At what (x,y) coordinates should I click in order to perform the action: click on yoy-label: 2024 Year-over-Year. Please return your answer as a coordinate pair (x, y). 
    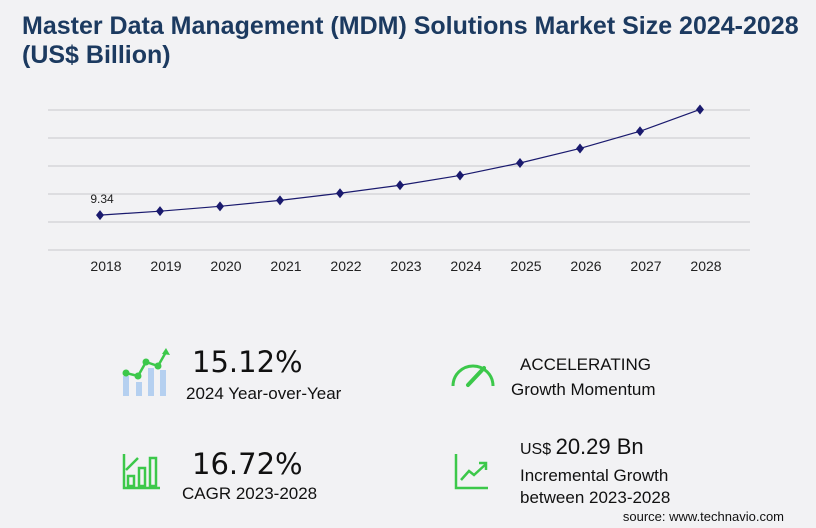
    Looking at the image, I should click on (264, 393).